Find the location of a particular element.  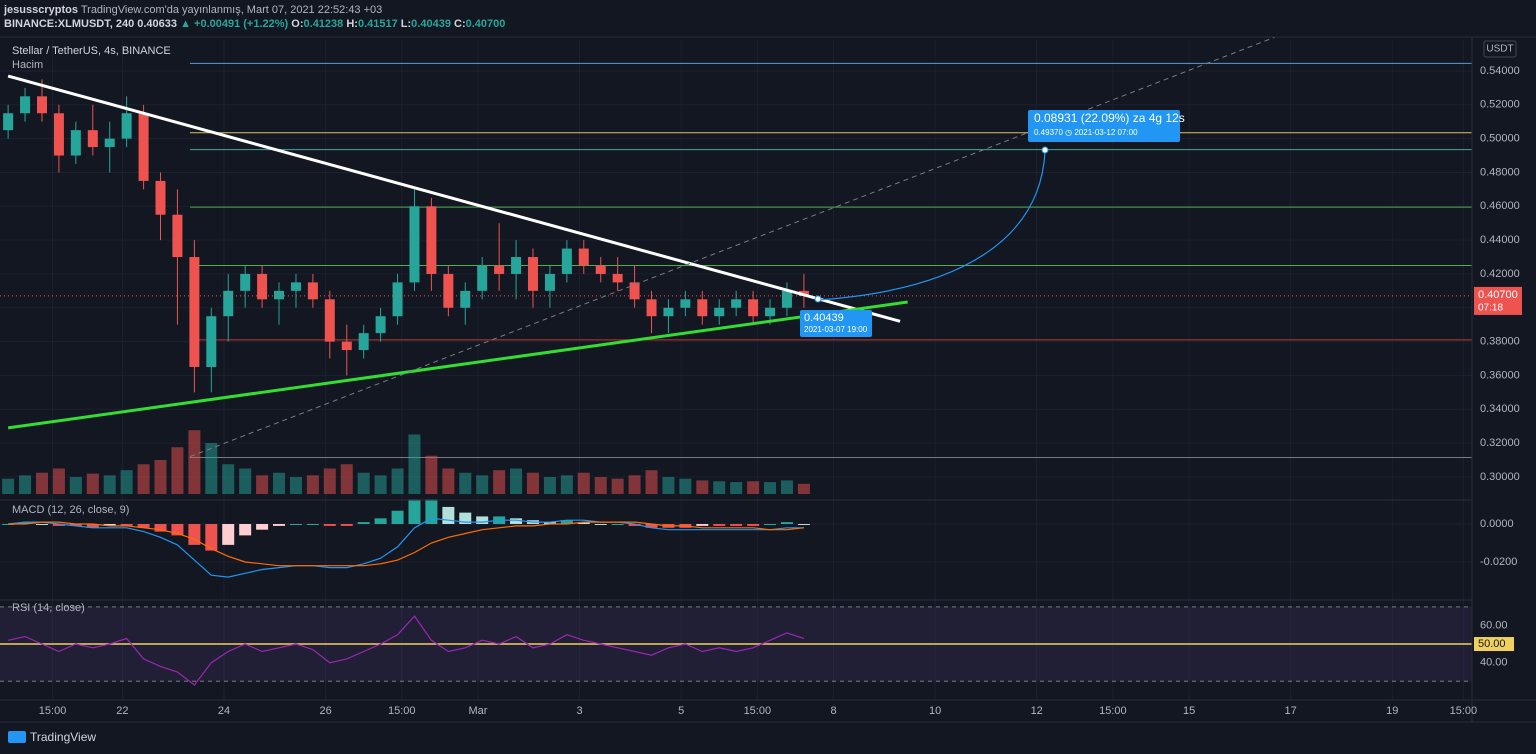

o-label: O: is located at coordinates (297, 24).